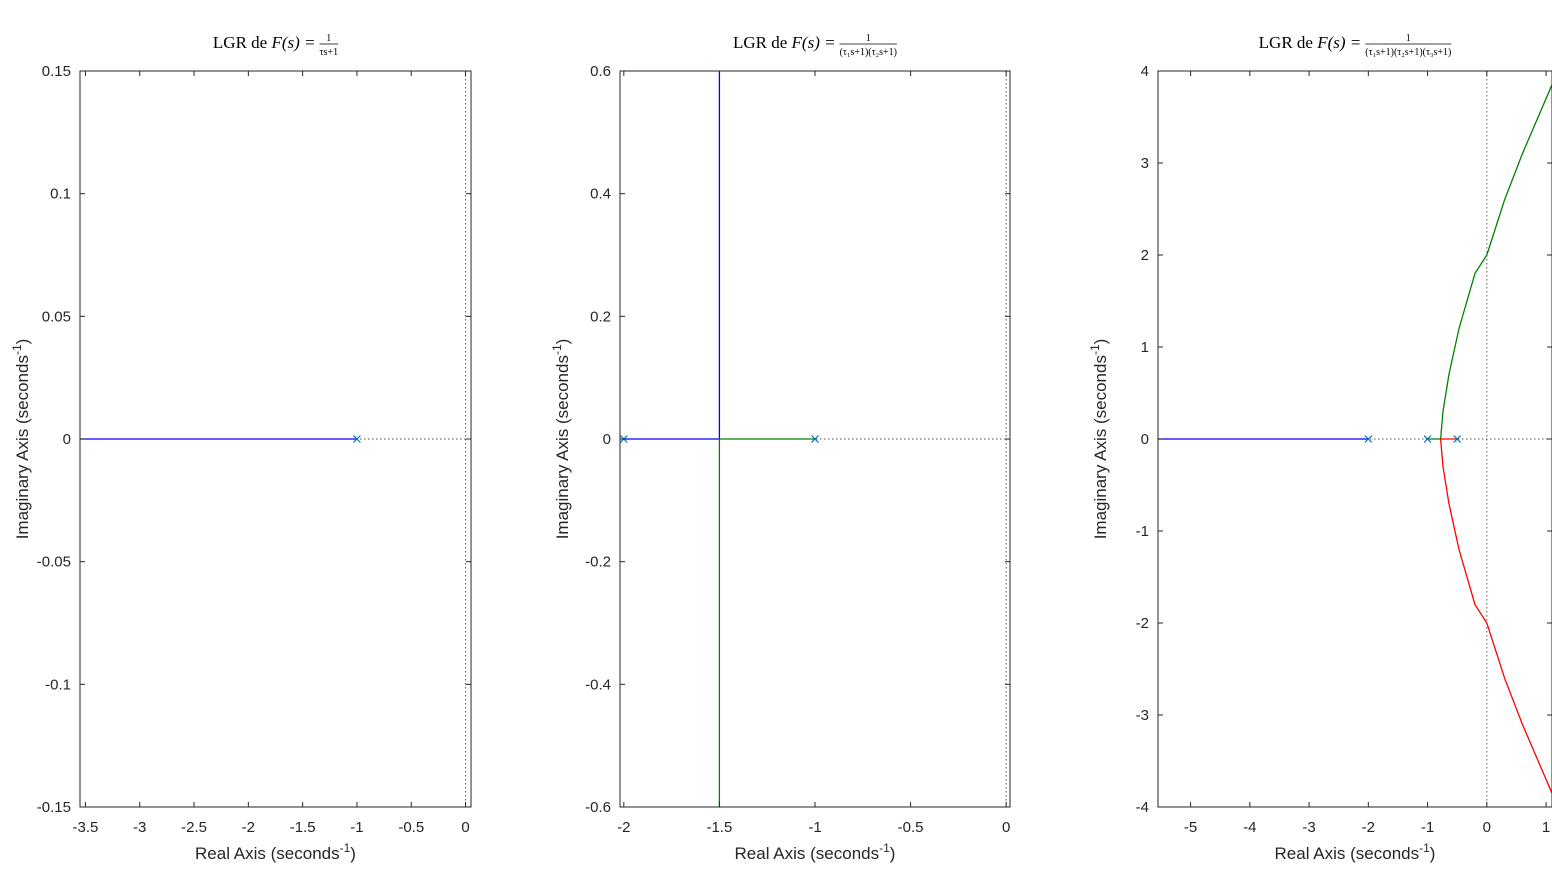 The image size is (1552, 876). I want to click on x-tick-label: -4, so click(1249, 827).